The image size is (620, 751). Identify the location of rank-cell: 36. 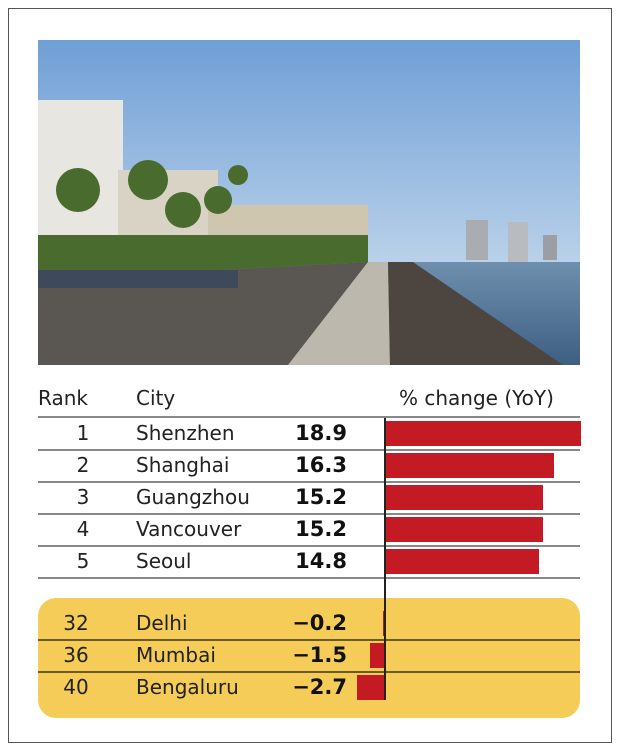
(76, 655).